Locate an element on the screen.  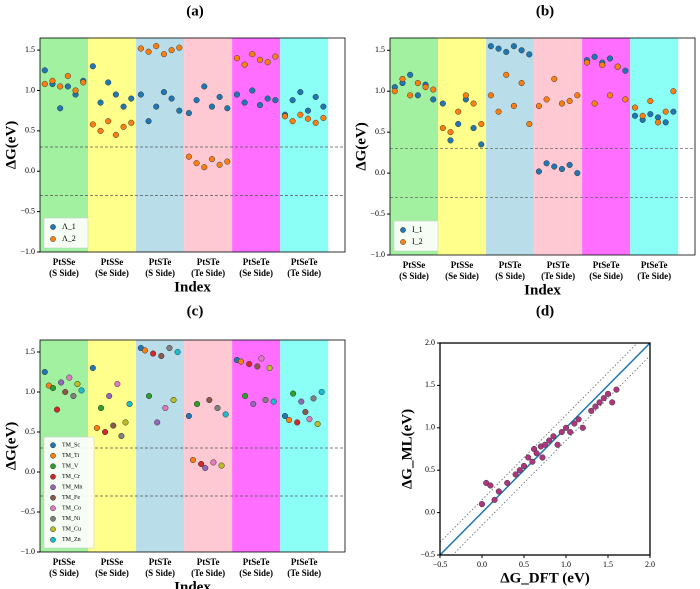
legend-label: TM_Cu is located at coordinates (71, 530).